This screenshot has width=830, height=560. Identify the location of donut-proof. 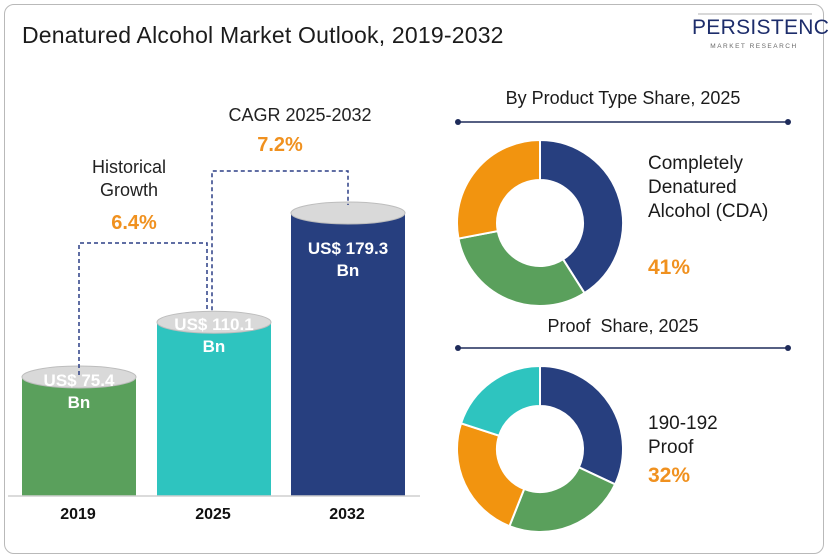
(540, 448).